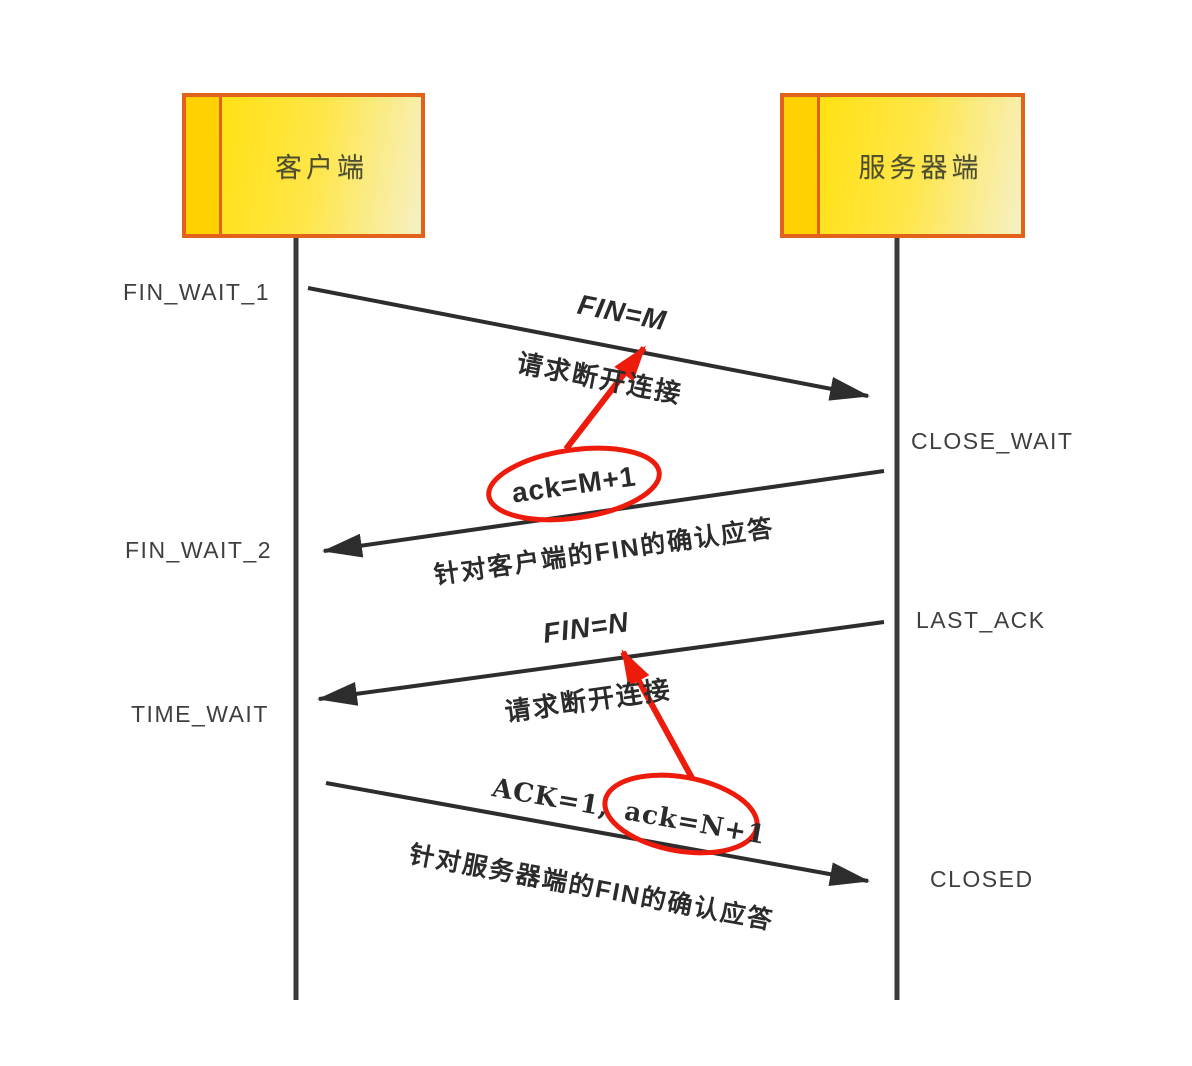 The width and height of the screenshot is (1192, 1066). I want to click on state-label-time-wait: TIME_WAIT, so click(200, 714).